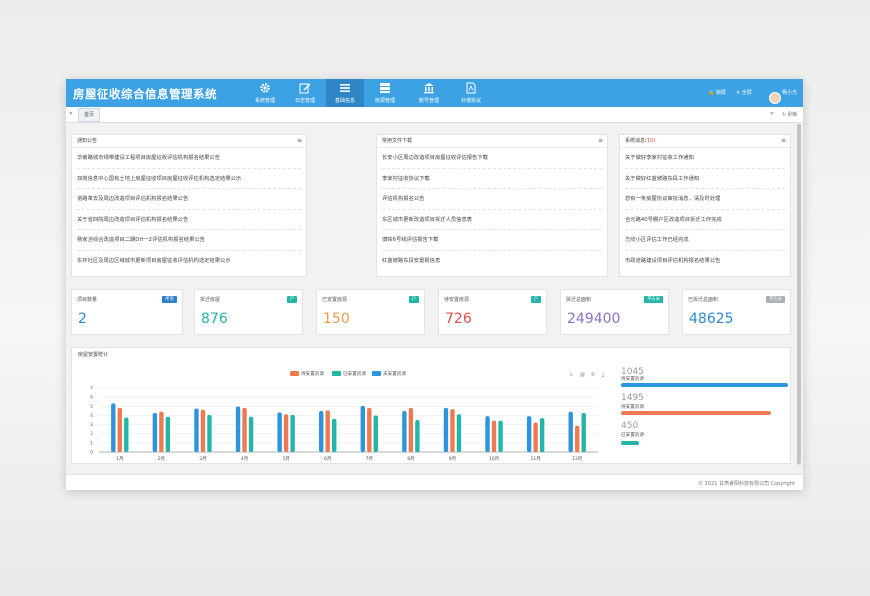 This screenshot has height=596, width=870. Describe the element at coordinates (571, 375) in the screenshot. I see `line-chart-icon: ∿` at that location.